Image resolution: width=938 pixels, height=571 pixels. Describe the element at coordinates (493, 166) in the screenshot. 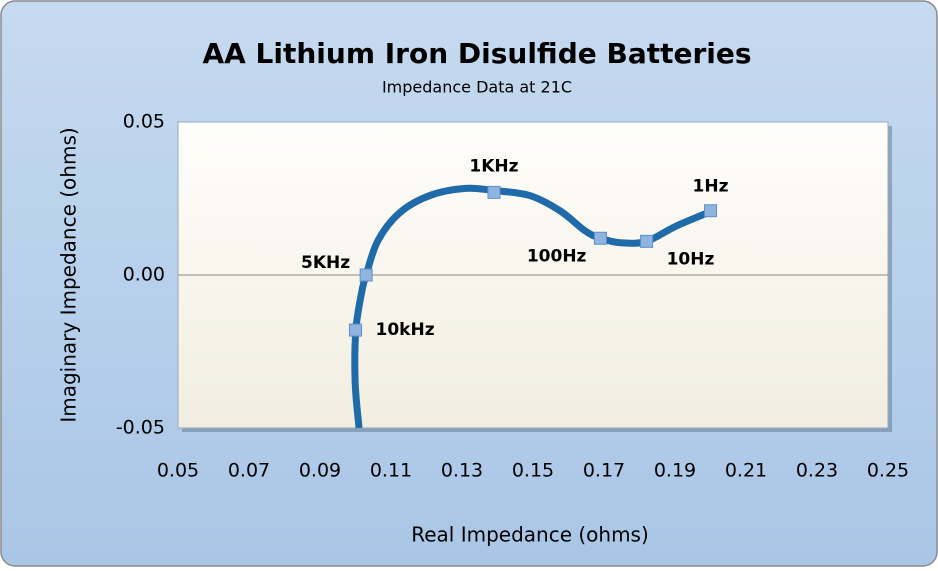

I see `frequency-label: 1KHz` at that location.